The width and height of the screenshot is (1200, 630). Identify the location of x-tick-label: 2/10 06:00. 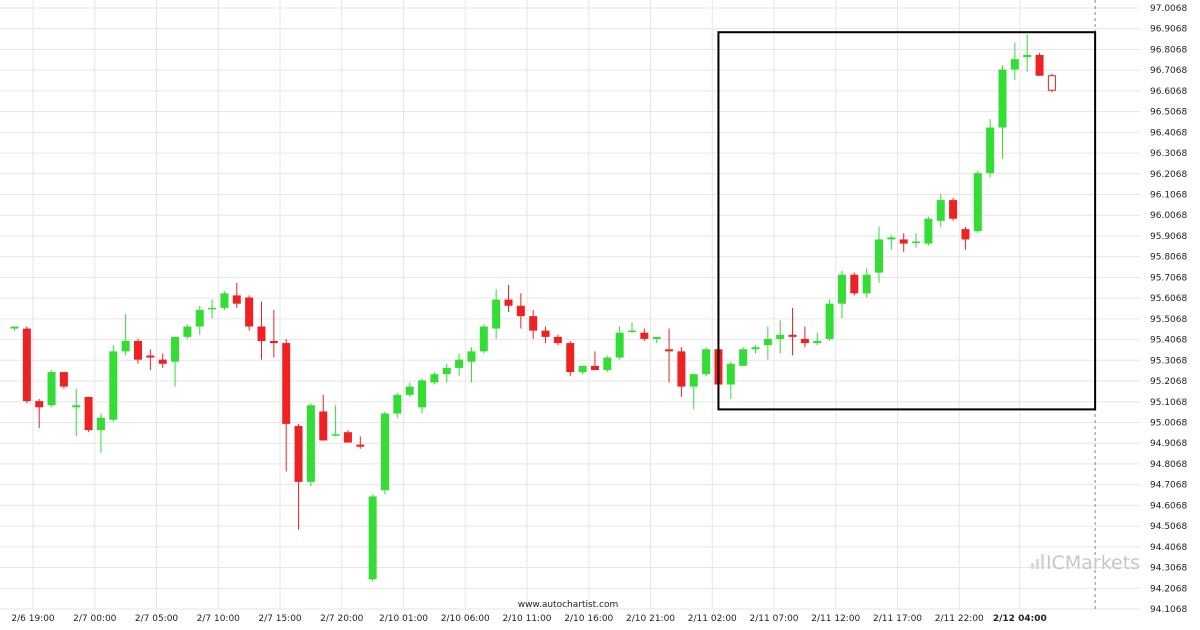
(465, 619).